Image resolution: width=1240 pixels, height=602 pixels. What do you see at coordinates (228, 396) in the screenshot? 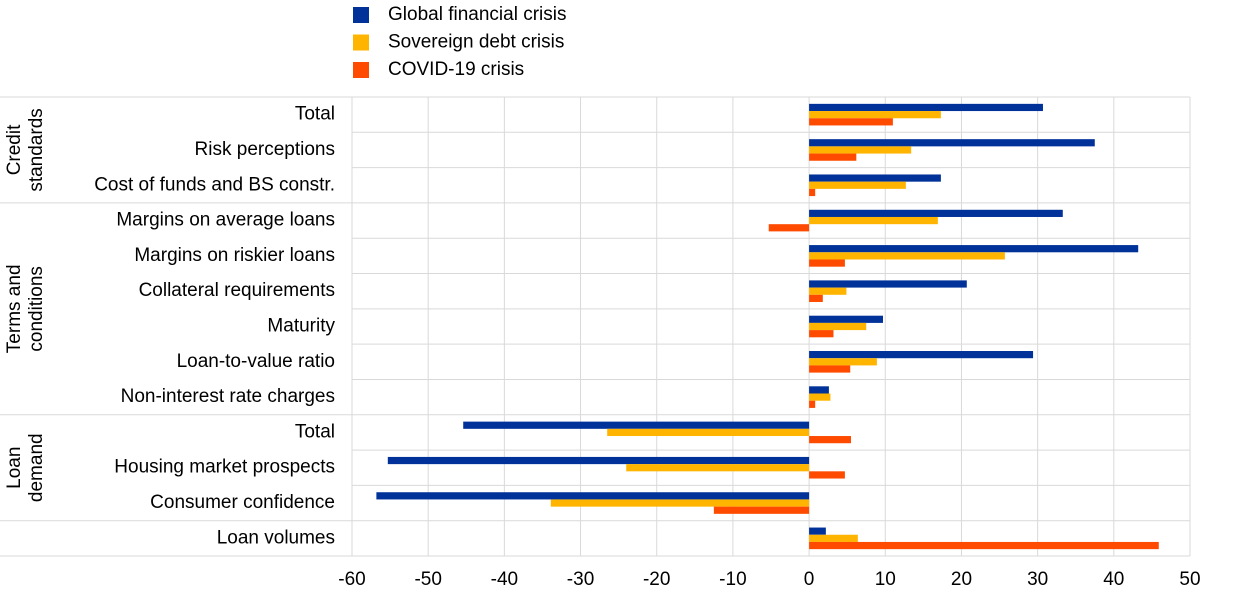
I see `category-label: Non-interest rate charges` at bounding box center [228, 396].